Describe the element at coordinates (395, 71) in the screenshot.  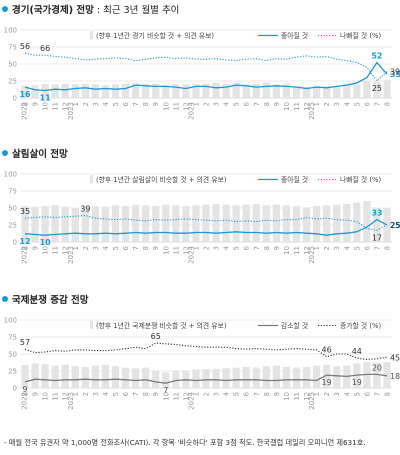
I see `data-label: 39` at that location.